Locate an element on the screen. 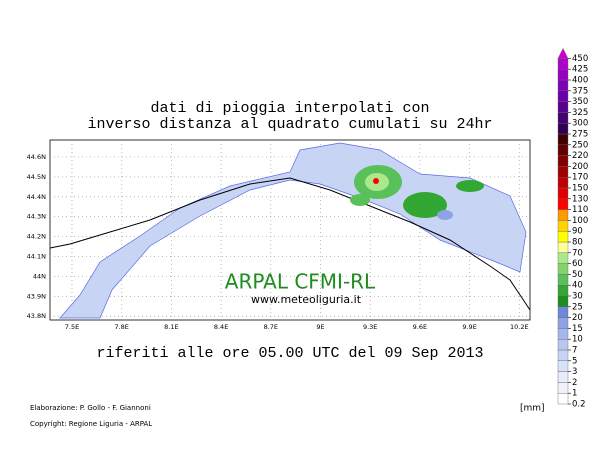 This screenshot has height=460, width=600. legend-label: 110 is located at coordinates (580, 210).